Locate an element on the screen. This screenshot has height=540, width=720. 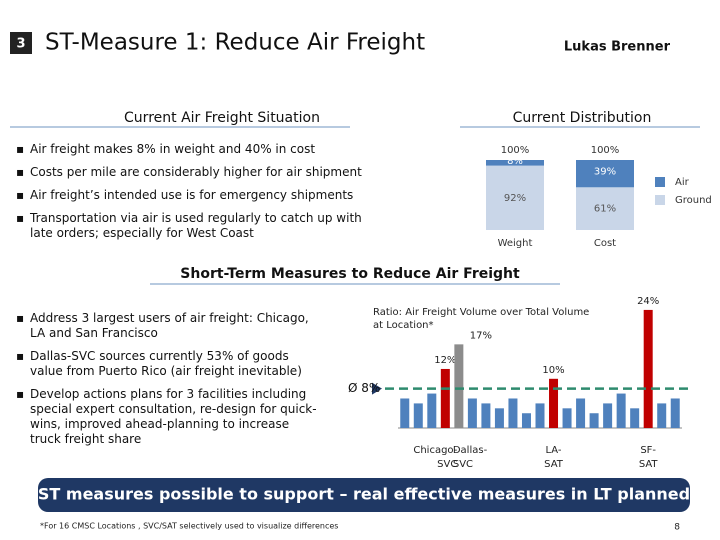
number-box is located at coordinates (21, 43).